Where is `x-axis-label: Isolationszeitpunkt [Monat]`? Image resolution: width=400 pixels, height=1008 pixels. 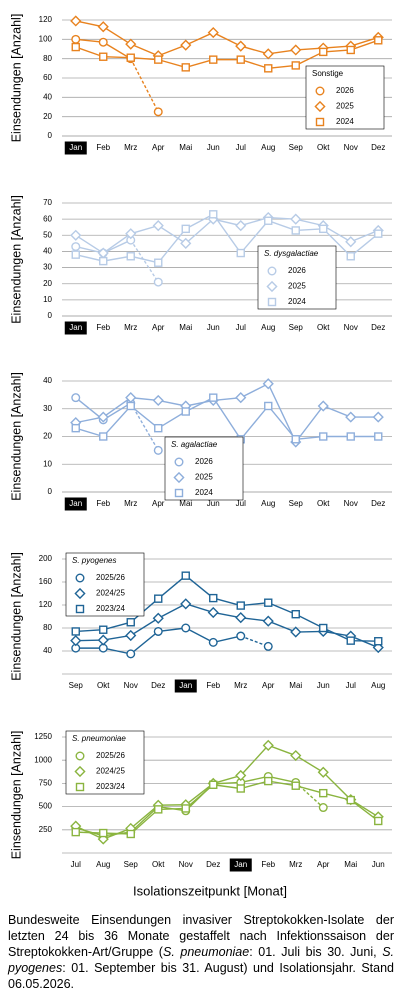
x-axis-label: Isolationszeitpunkt [Monat] is located at coordinates (210, 890).